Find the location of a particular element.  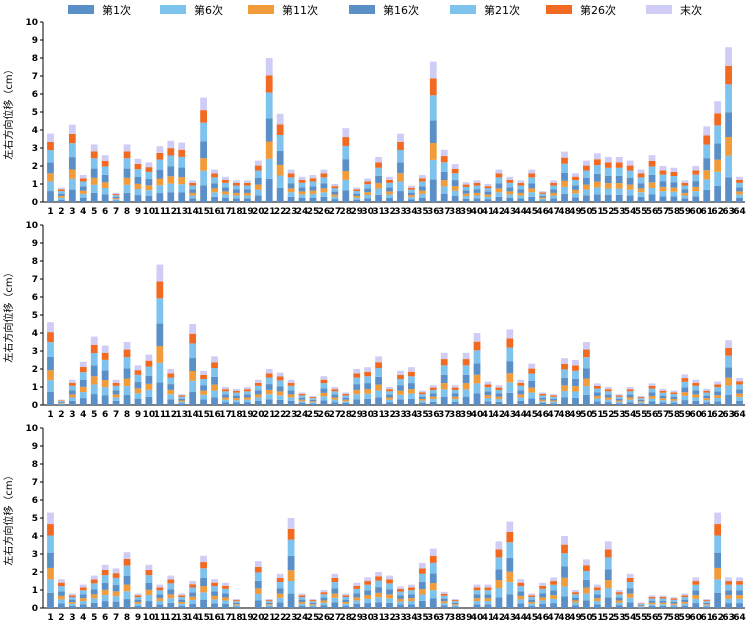

x-tick-label: 51 is located at coordinates (597, 618).